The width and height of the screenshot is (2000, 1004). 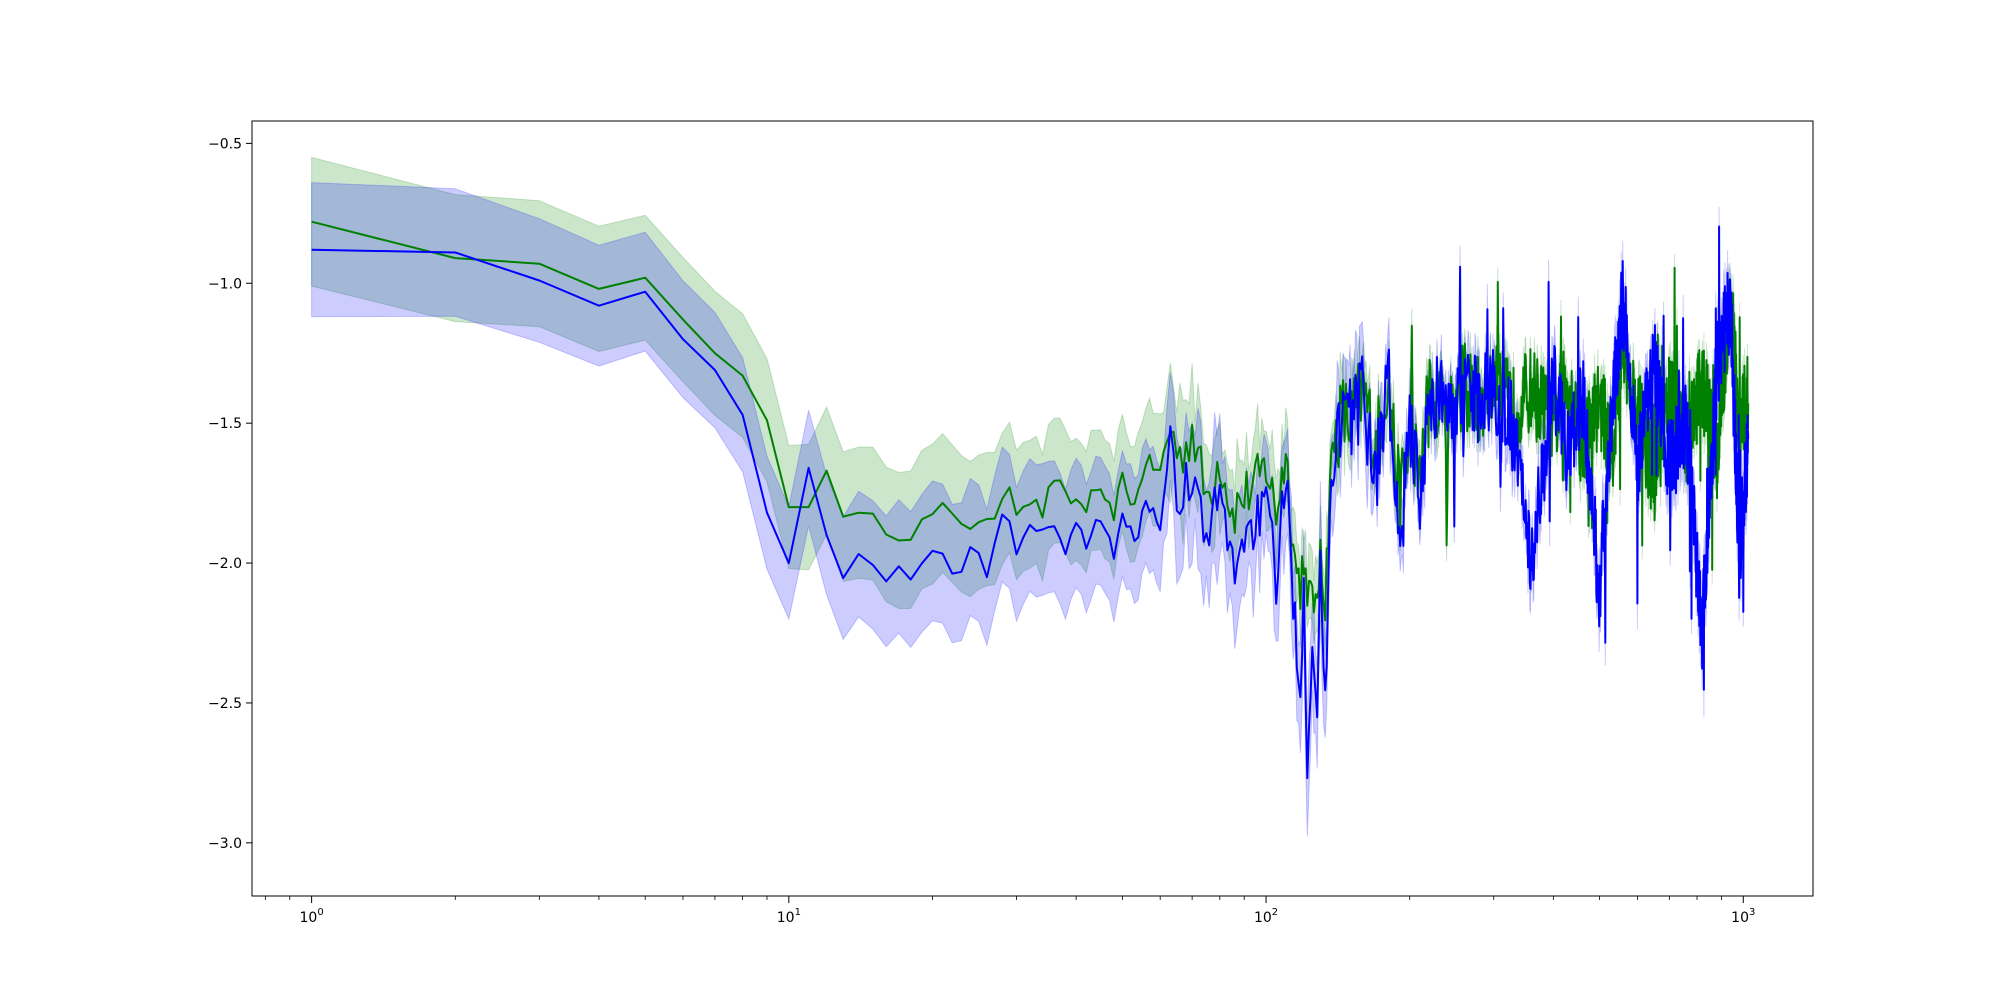 What do you see at coordinates (1743, 916) in the screenshot?
I see `x-tick-label-3: 10³` at bounding box center [1743, 916].